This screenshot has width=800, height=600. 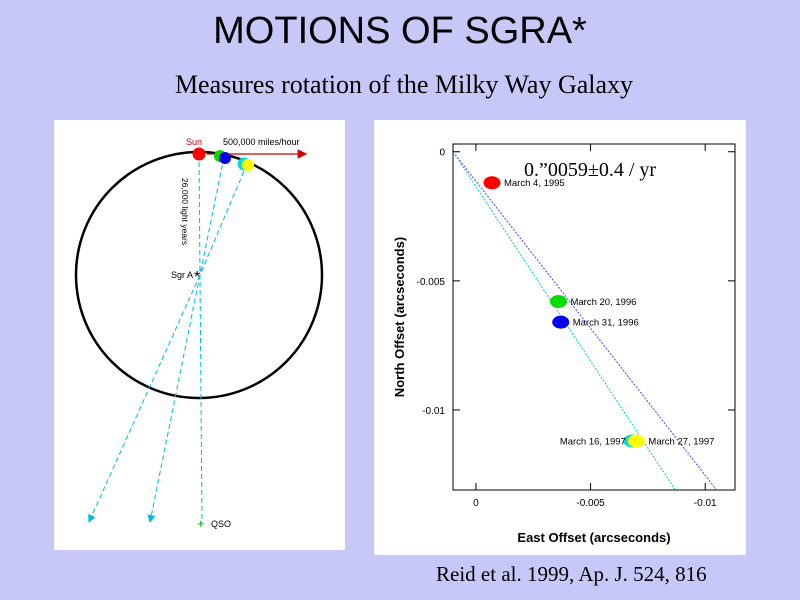 I want to click on sun-marker, so click(x=199, y=154).